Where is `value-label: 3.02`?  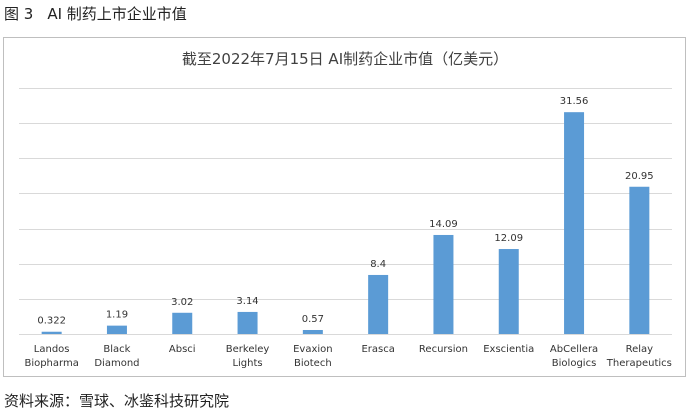 value-label: 3.02 is located at coordinates (182, 302).